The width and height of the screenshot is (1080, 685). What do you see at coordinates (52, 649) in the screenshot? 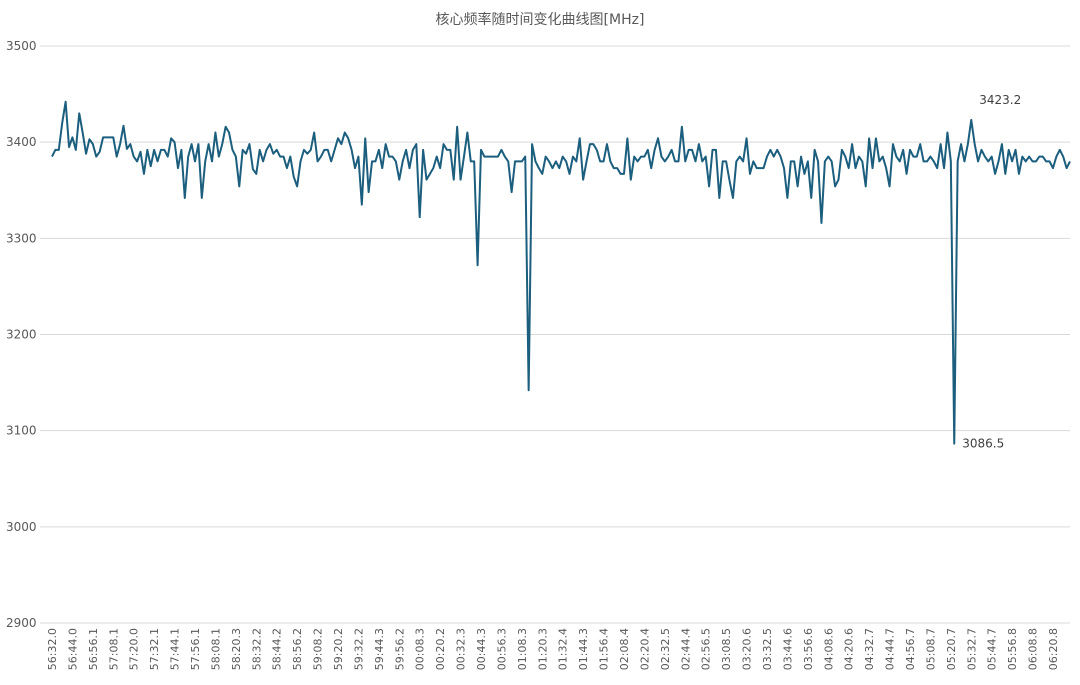
I see `x-tick-label: 56:32.0` at bounding box center [52, 649].